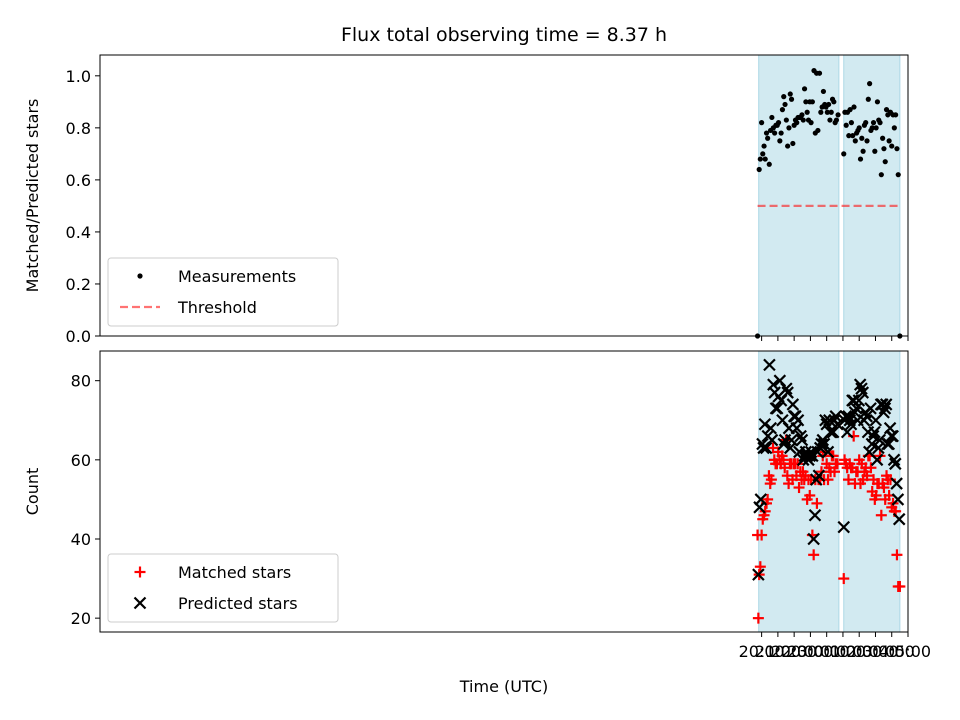 This screenshot has width=960, height=720. Describe the element at coordinates (875, 651) in the screenshot. I see `x-tick-label: 03:00` at that location.